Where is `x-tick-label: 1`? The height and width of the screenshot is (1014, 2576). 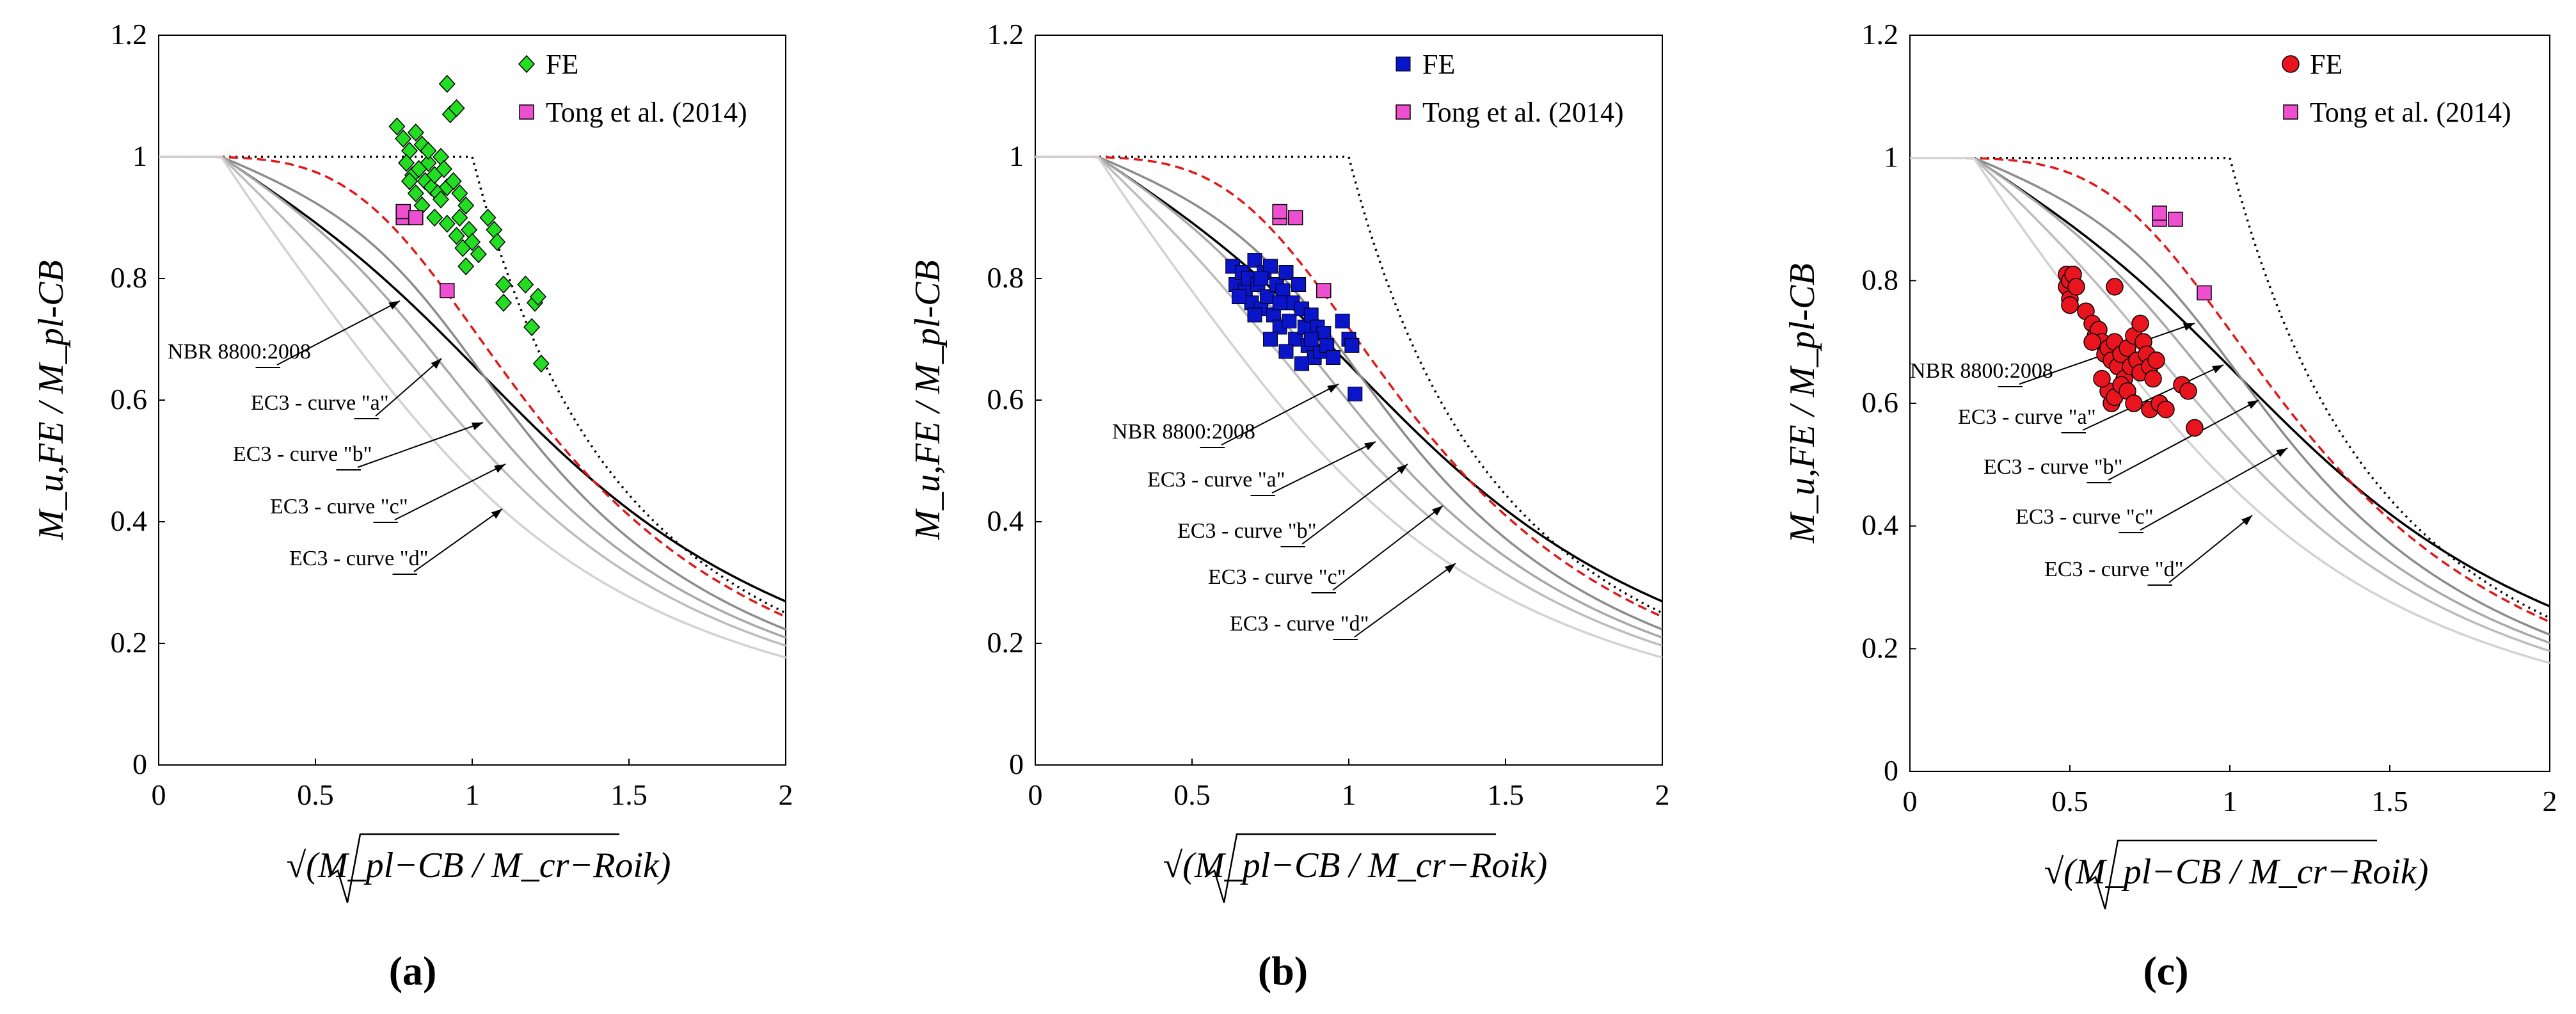
x-tick-label: 1 is located at coordinates (473, 794).